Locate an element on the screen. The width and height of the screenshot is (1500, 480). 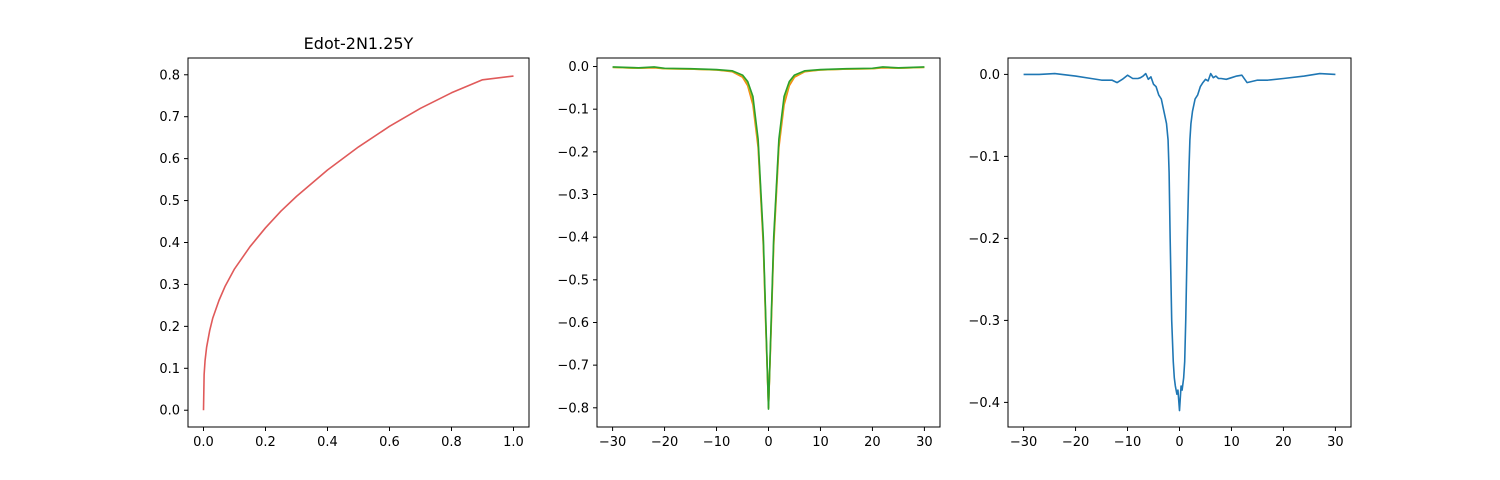
y-tick-label: −0.7 is located at coordinates (573, 366).